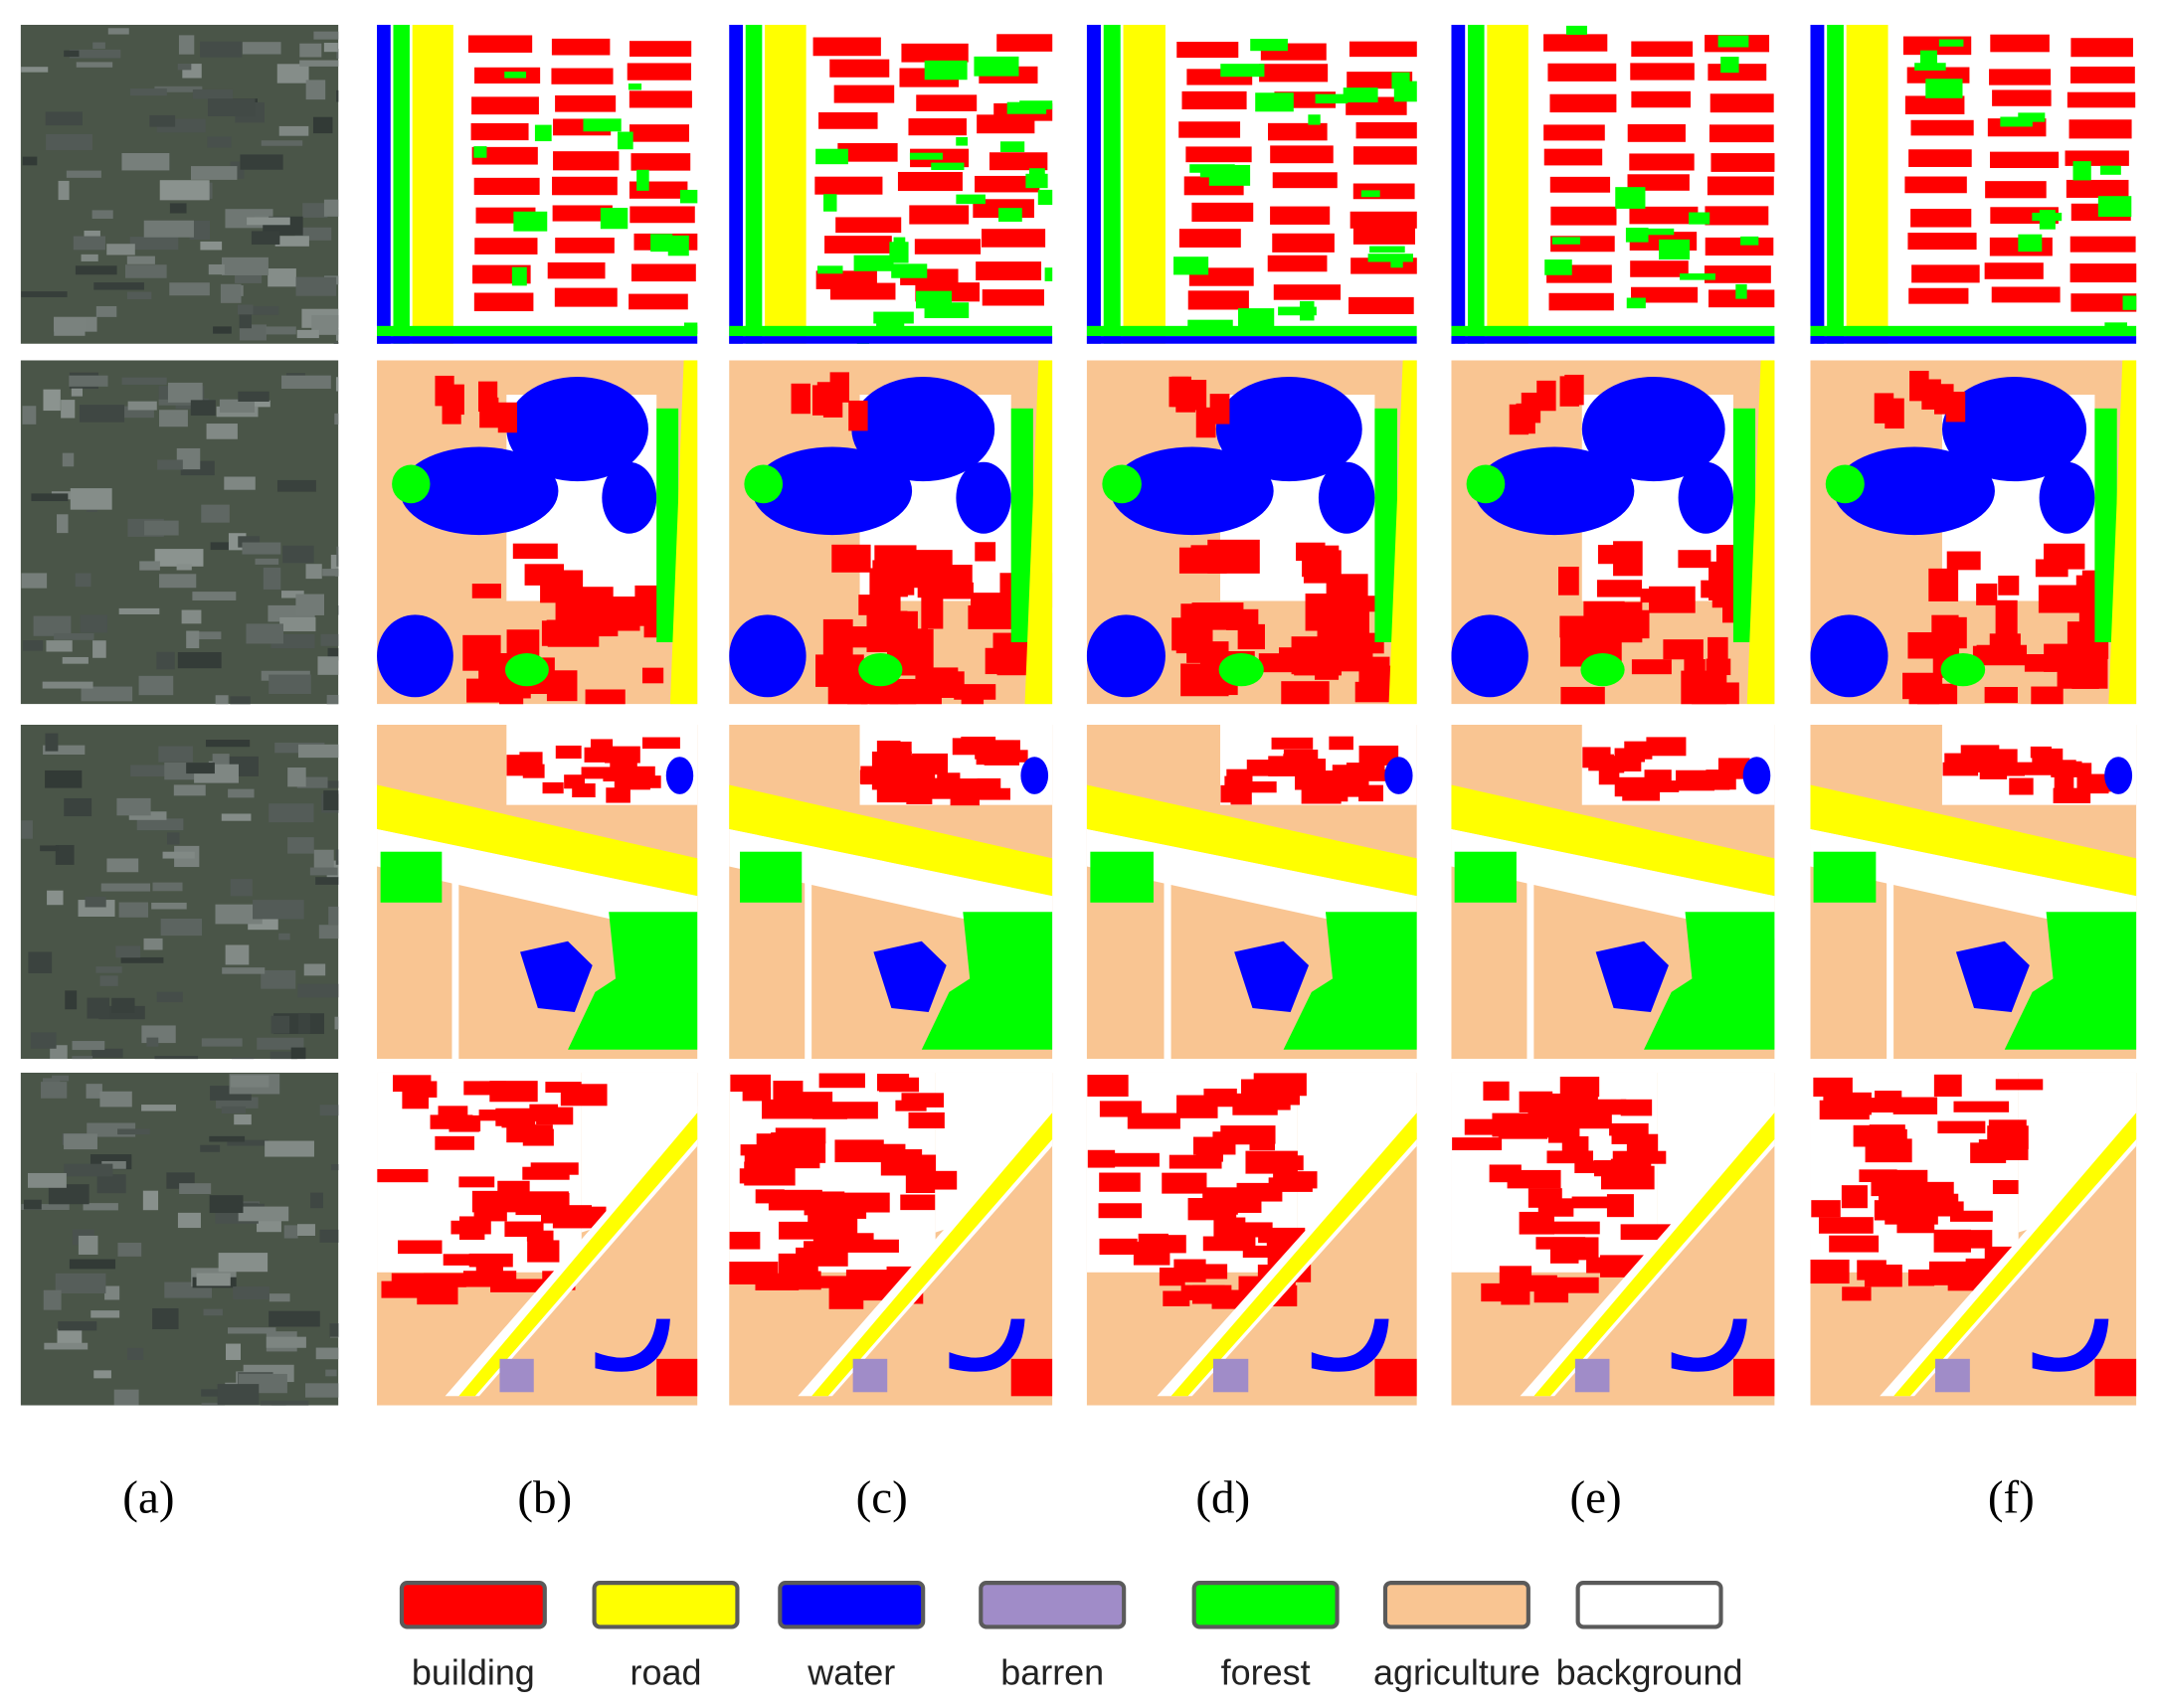  Describe the element at coordinates (1052, 1671) in the screenshot. I see `legend-label: barren` at that location.